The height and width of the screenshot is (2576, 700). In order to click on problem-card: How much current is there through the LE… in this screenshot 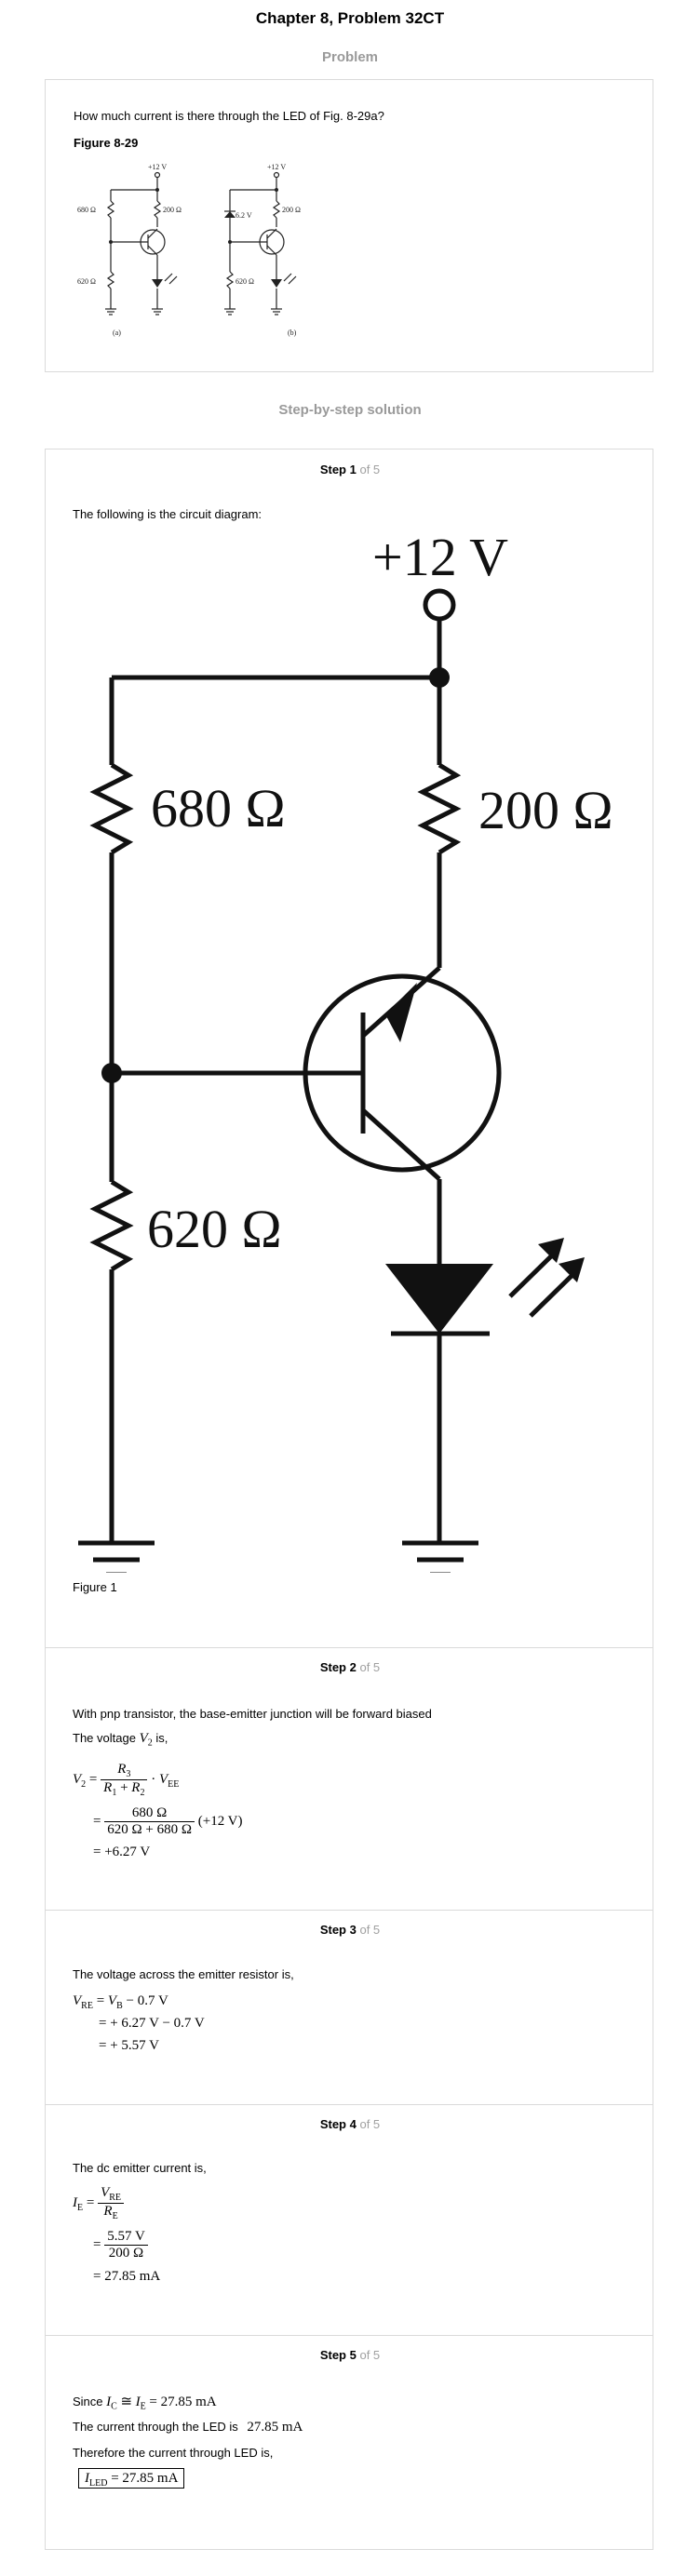, I will do `click(349, 225)`.